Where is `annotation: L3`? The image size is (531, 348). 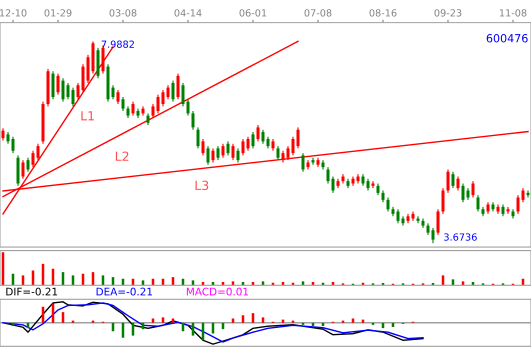 annotation: L3 is located at coordinates (202, 185).